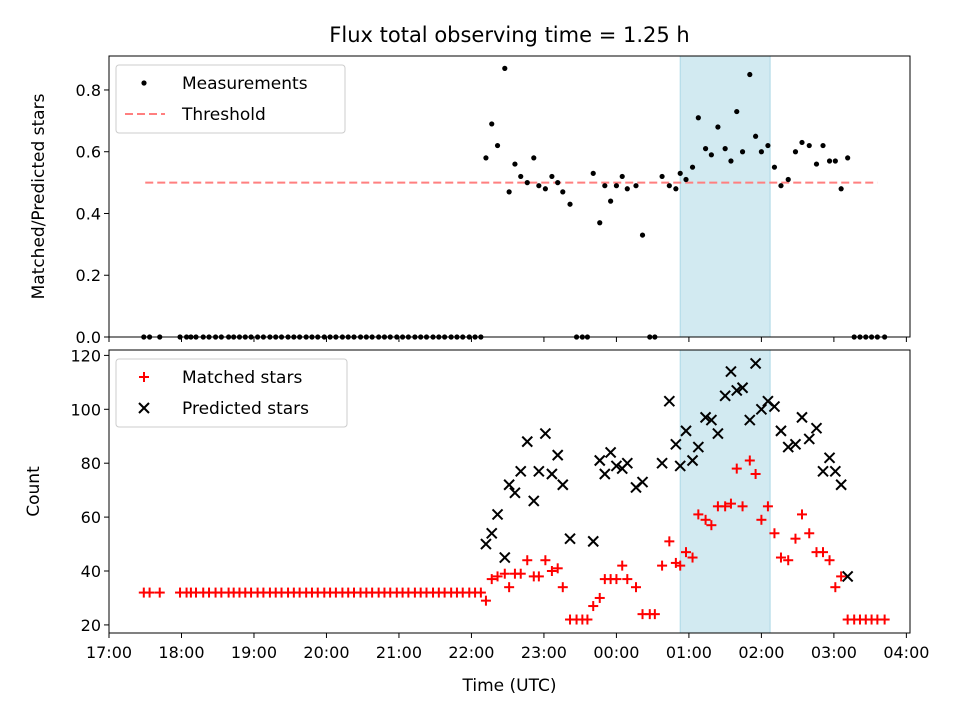 This screenshot has height=724, width=960. Describe the element at coordinates (509, 35) in the screenshot. I see `chart-title: Flux total observing time = 1.25 h` at that location.